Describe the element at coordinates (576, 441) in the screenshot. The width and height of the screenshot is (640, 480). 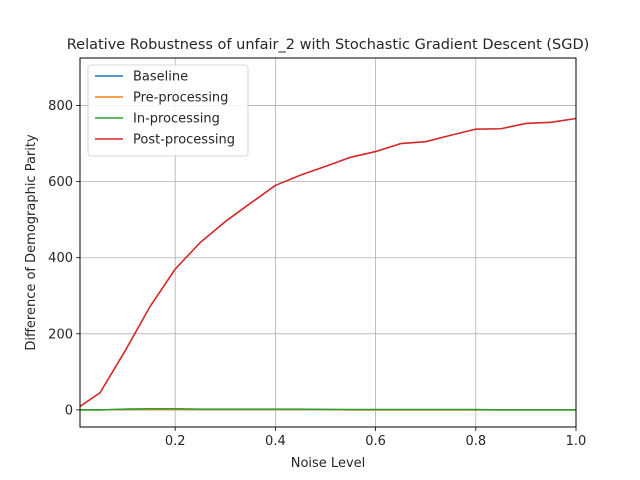
I see `x-tick-label: 1.0` at that location.